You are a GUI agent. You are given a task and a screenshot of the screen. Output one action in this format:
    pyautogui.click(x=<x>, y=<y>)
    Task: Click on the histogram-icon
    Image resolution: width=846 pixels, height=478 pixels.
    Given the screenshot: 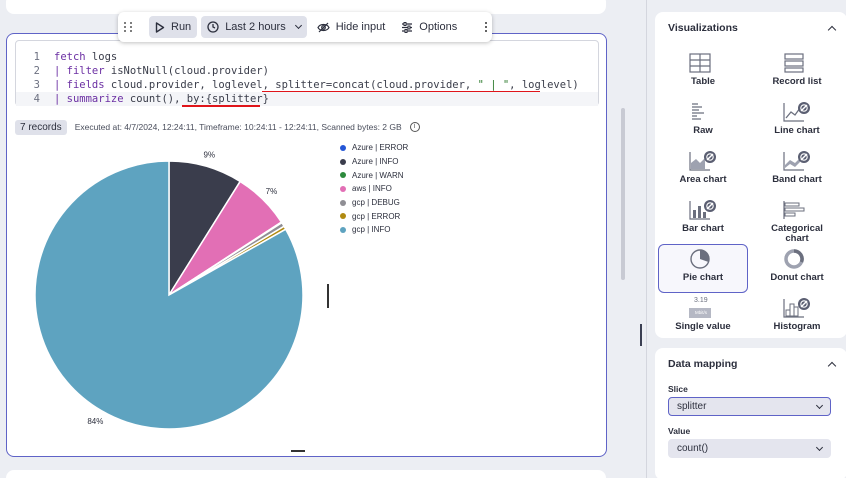 What is the action you would take?
    pyautogui.click(x=797, y=309)
    